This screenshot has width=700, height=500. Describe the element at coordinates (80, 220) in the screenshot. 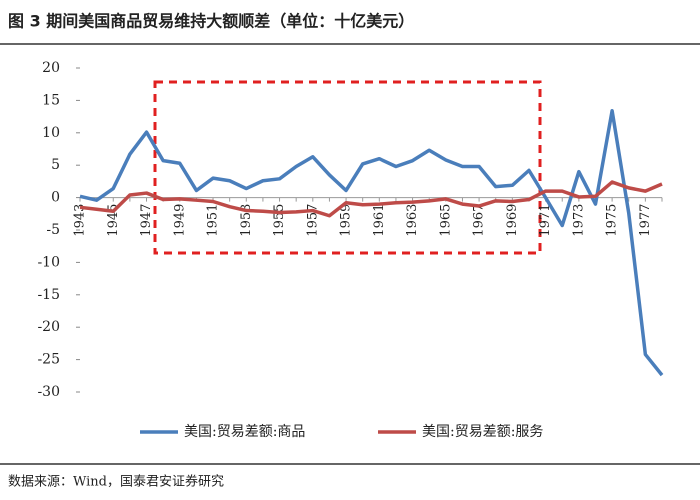

I see `x-tick-label: 1943` at that location.